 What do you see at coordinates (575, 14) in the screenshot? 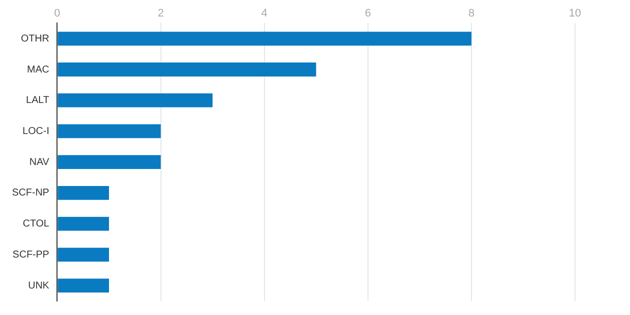
I see `x-tick-label: 10` at bounding box center [575, 14].